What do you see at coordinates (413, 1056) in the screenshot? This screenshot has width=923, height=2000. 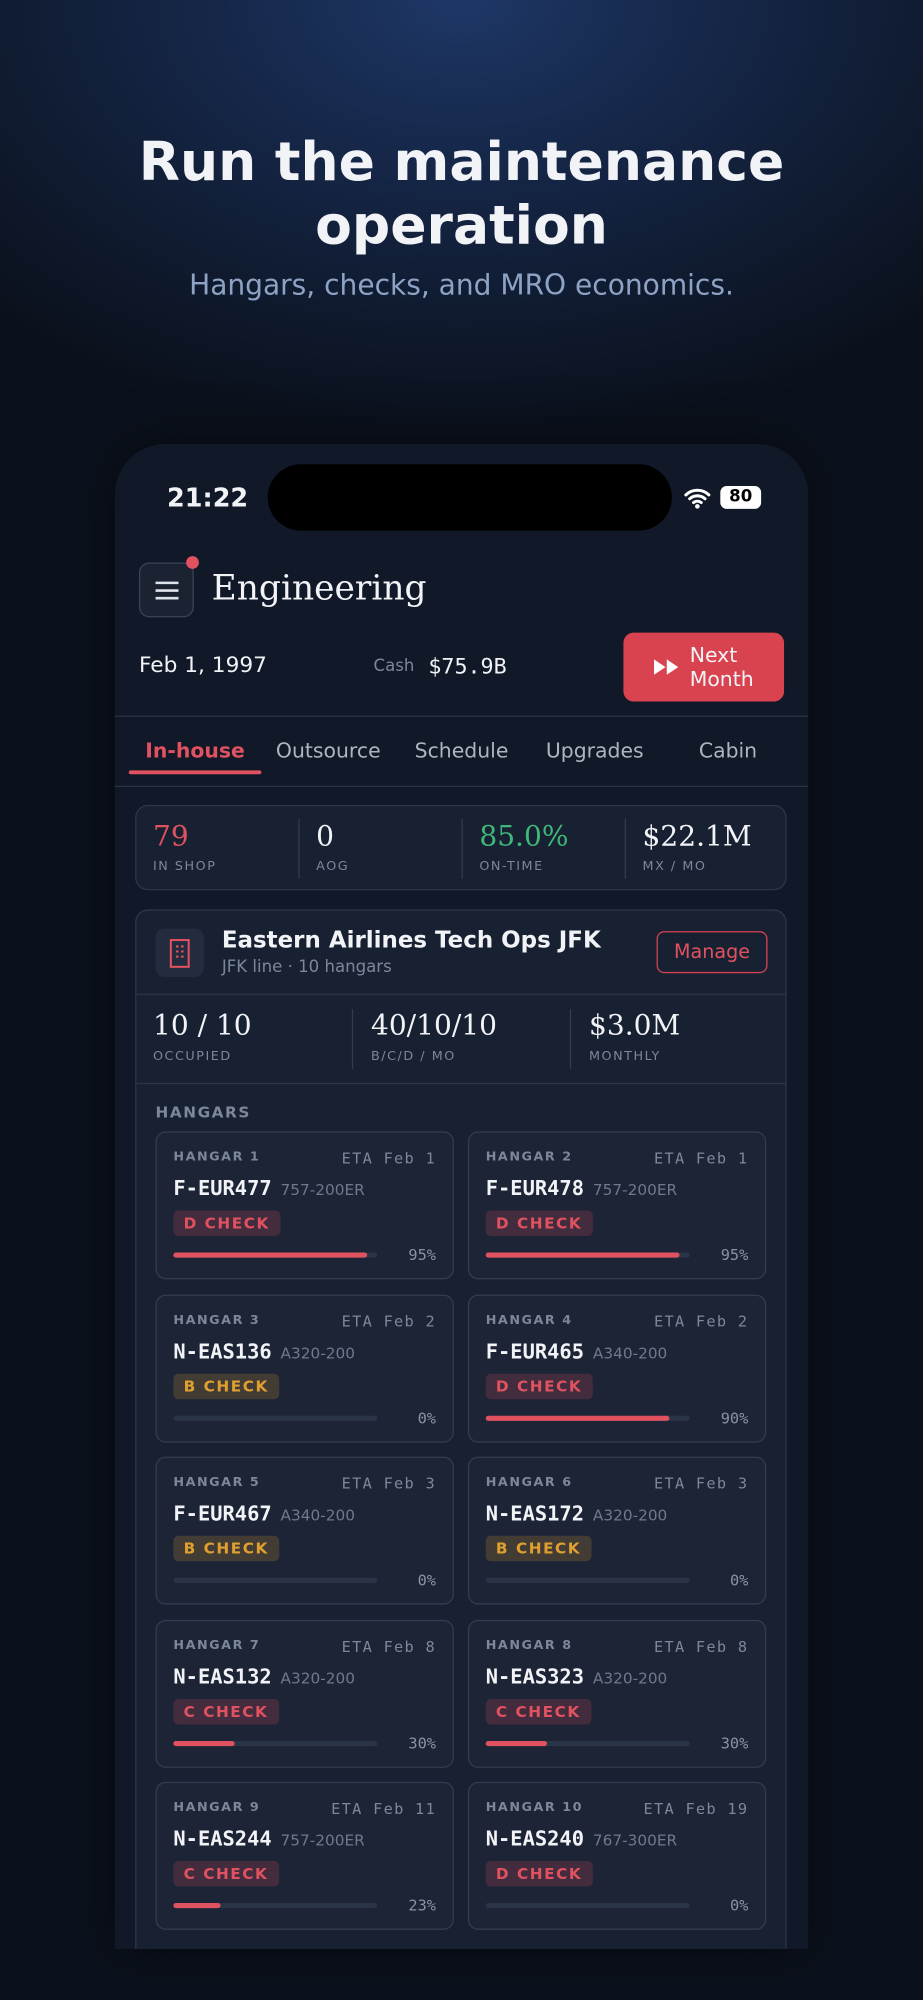 I see `facility-stat-label: B/C/D / MO` at bounding box center [413, 1056].